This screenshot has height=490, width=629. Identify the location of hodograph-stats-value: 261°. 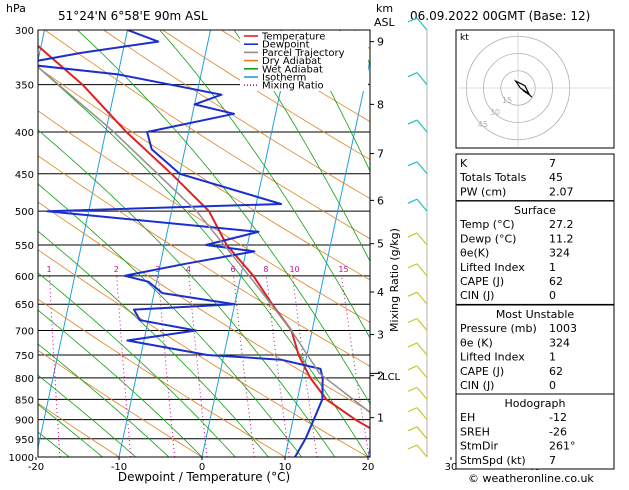
(562, 446).